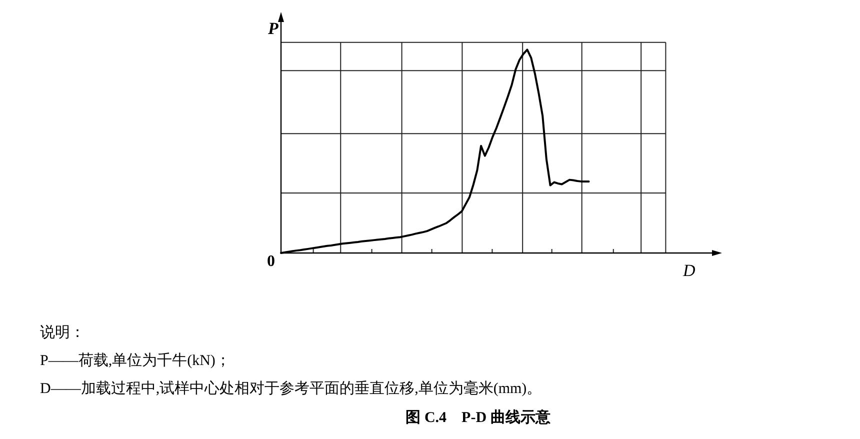  Describe the element at coordinates (689, 270) in the screenshot. I see `x-axis-title: D` at that location.